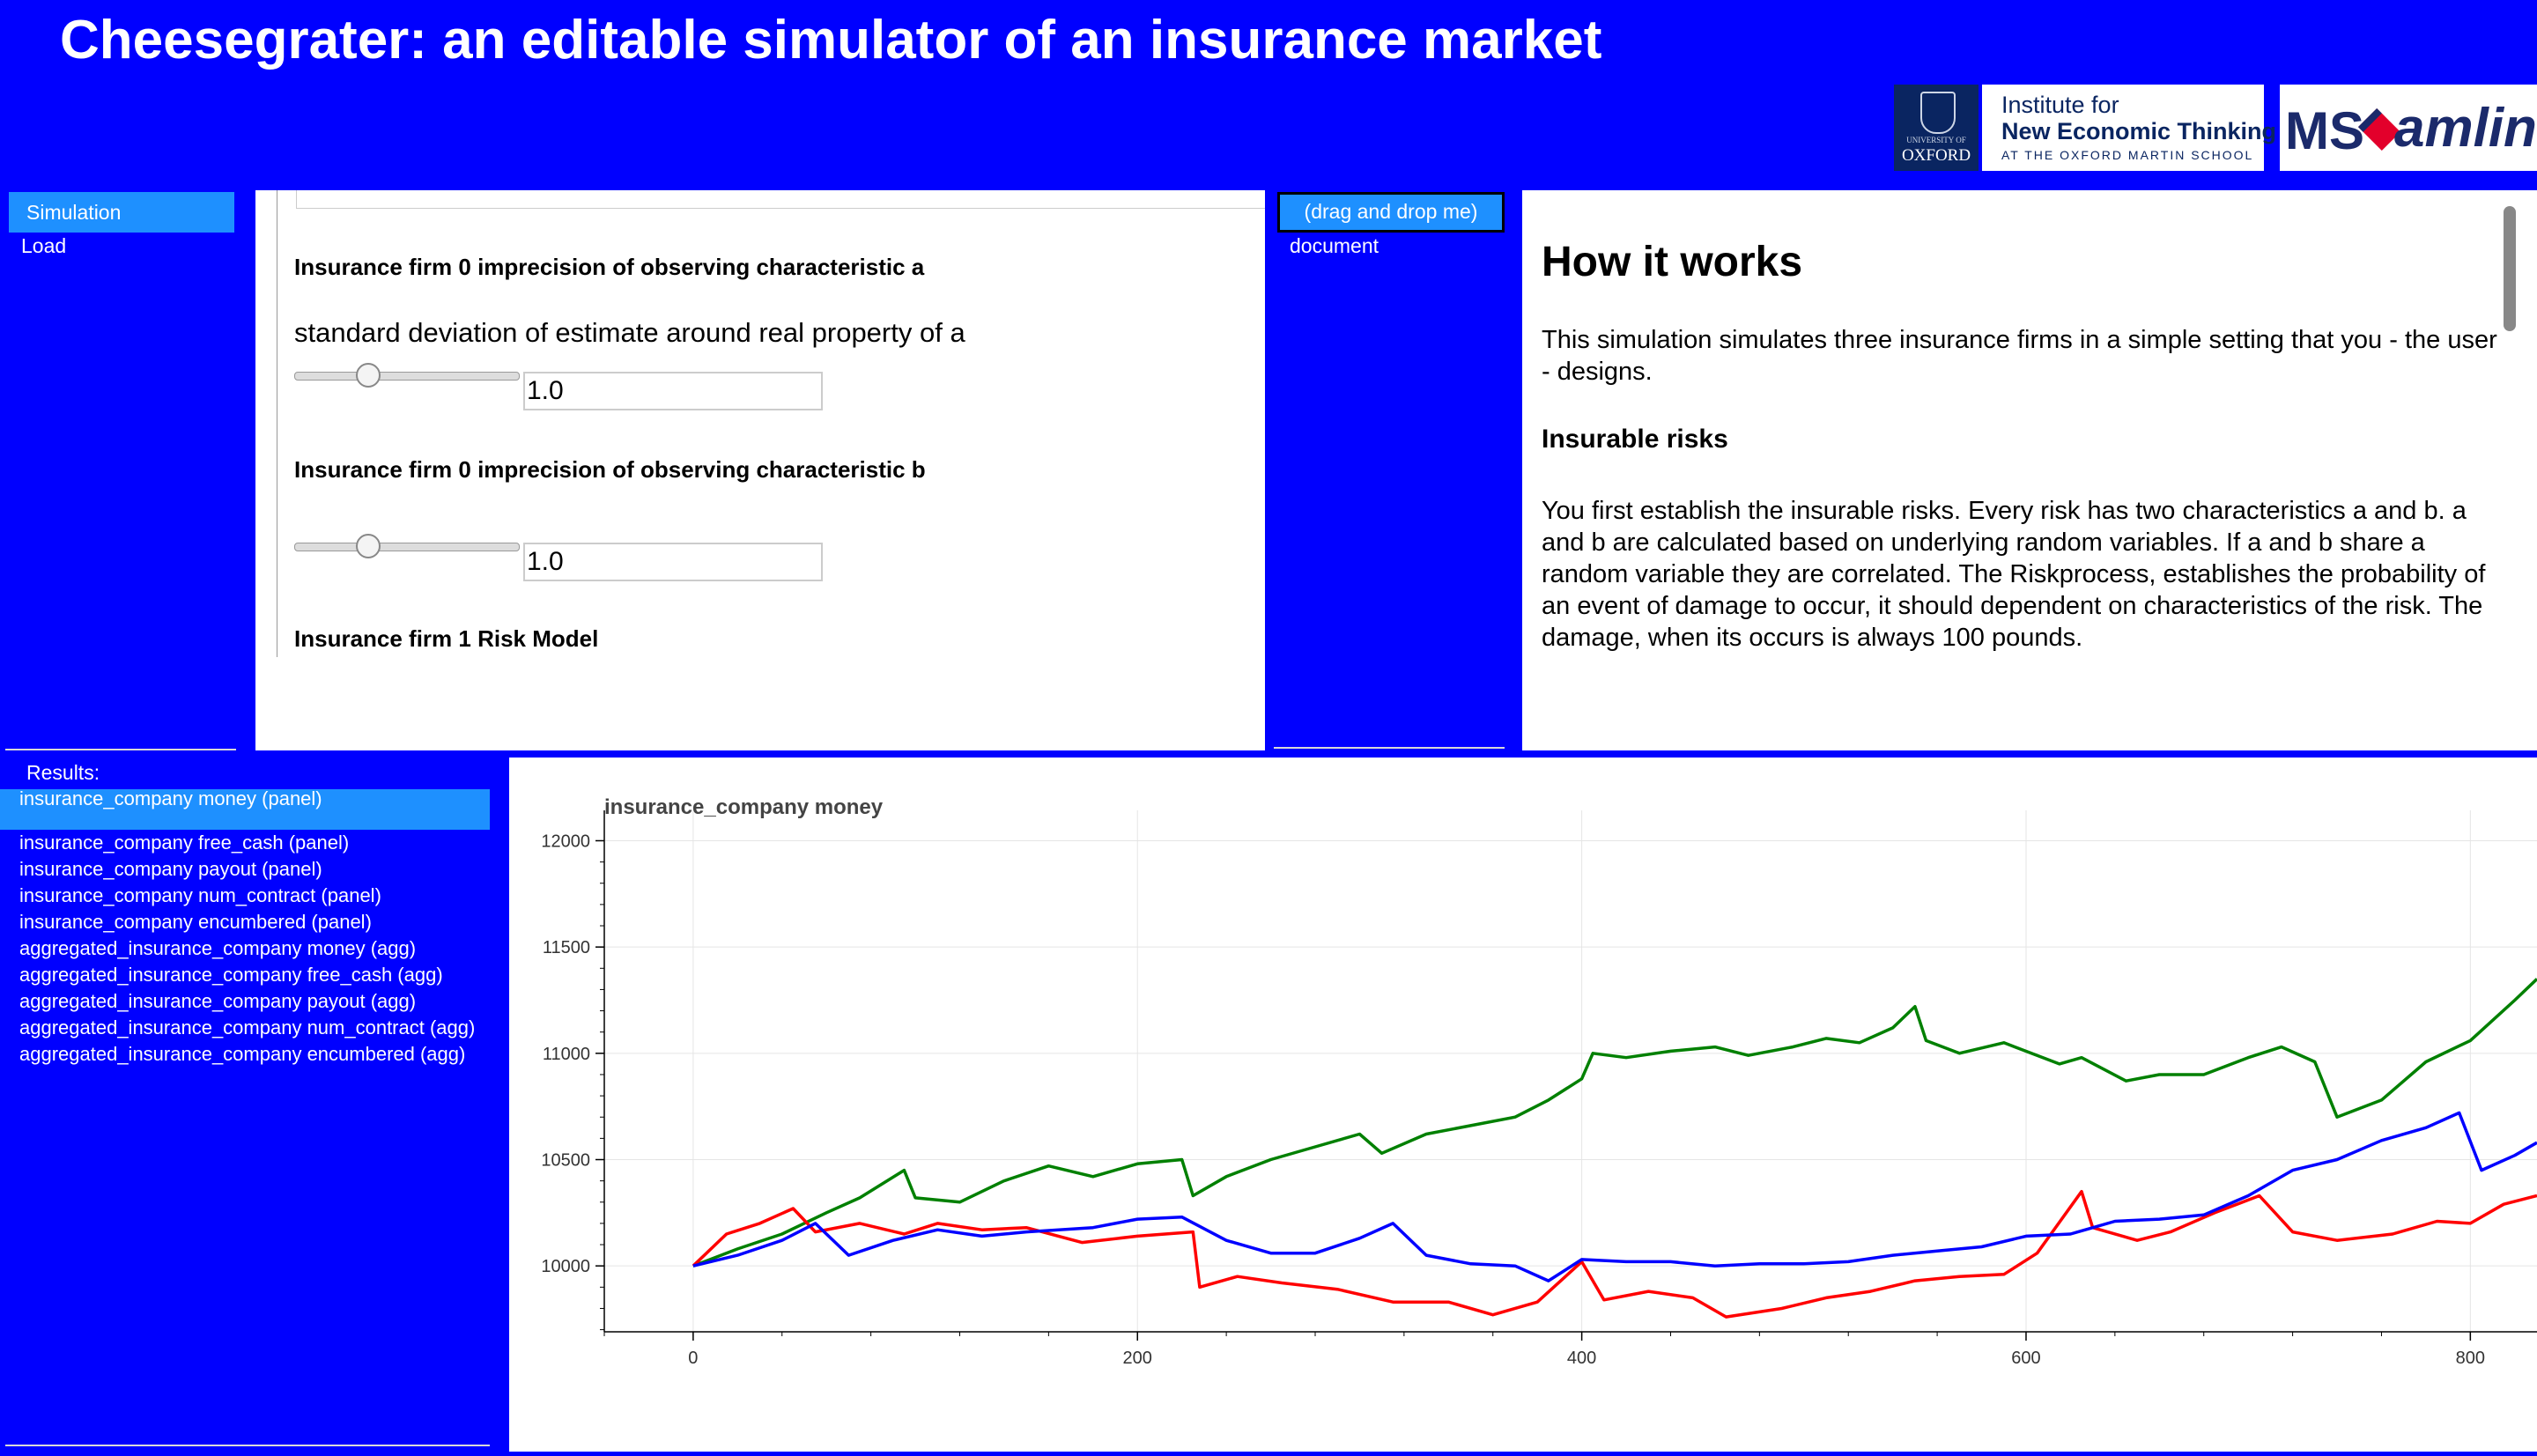  Describe the element at coordinates (565, 1161) in the screenshot. I see `y-tick-label: 10500` at that location.